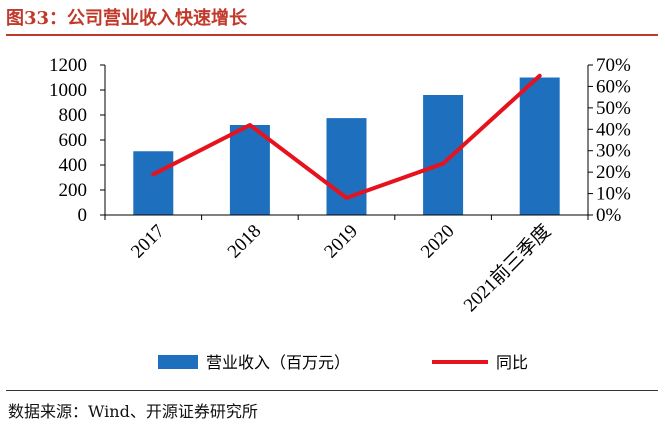 The height and width of the screenshot is (429, 665). What do you see at coordinates (332, 35) in the screenshot?
I see `title-underline` at bounding box center [332, 35].